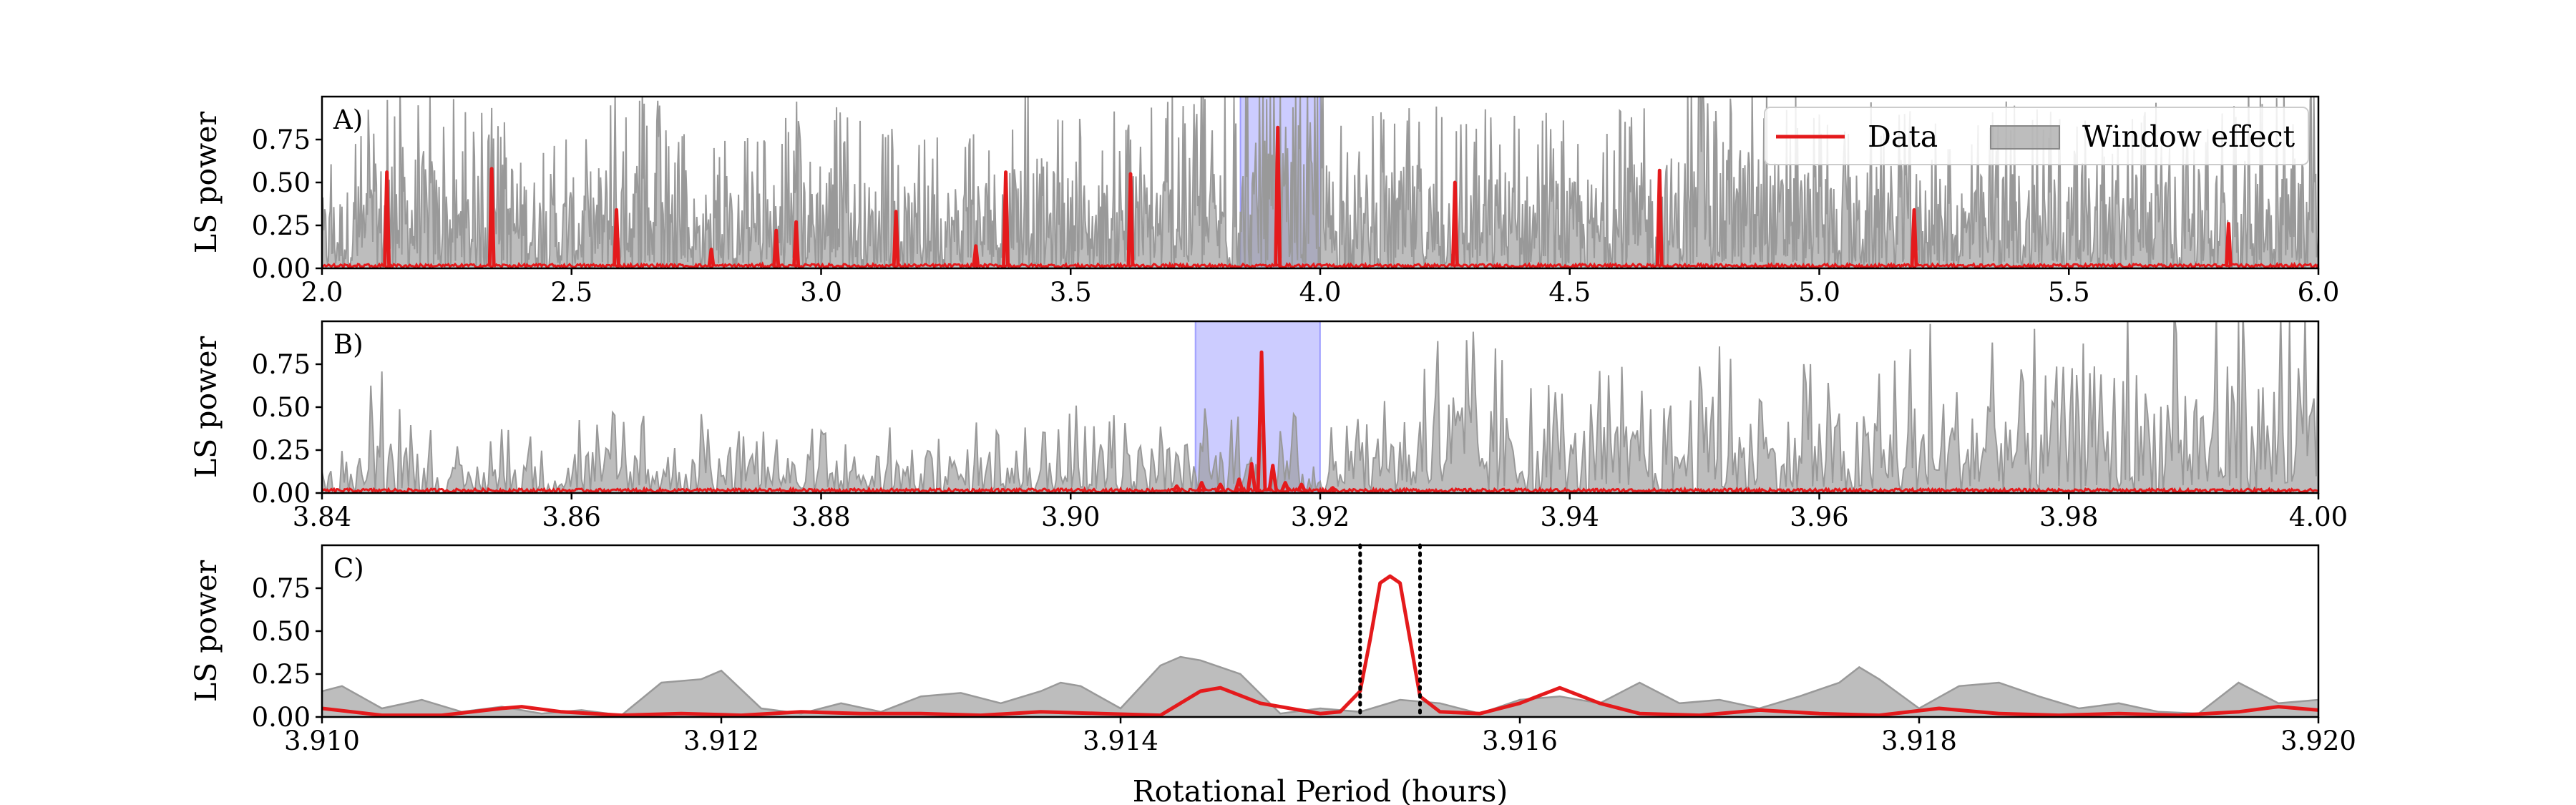 This screenshot has height=805, width=2576. What do you see at coordinates (1071, 292) in the screenshot?
I see `x-tick-label: 3.5` at bounding box center [1071, 292].